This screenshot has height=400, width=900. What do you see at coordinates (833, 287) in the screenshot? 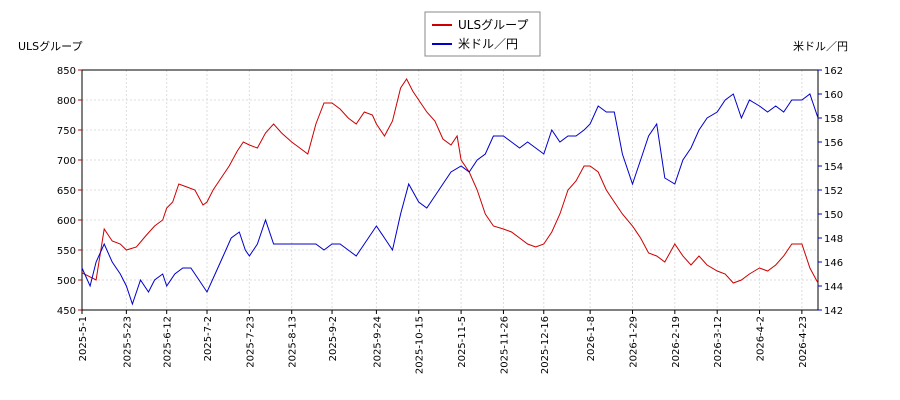
I see `right-tick-label: 144` at bounding box center [833, 287].